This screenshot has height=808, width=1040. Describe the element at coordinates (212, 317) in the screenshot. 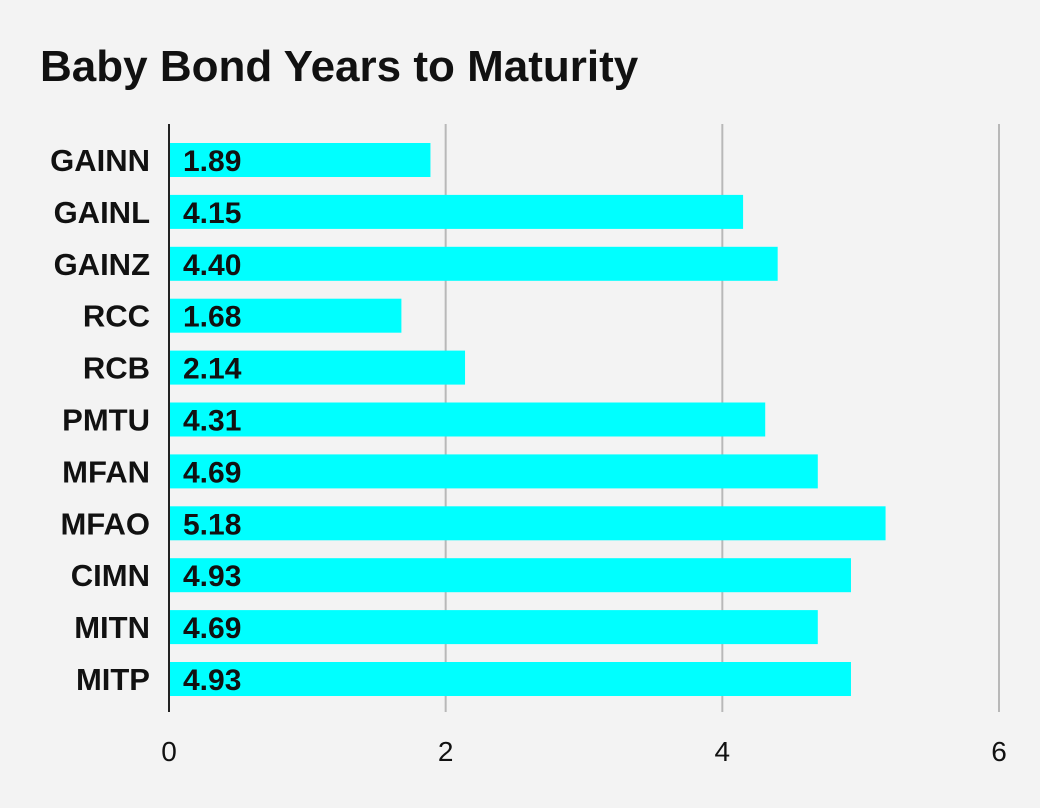

I see `value-label-rcc: 1.68` at that location.